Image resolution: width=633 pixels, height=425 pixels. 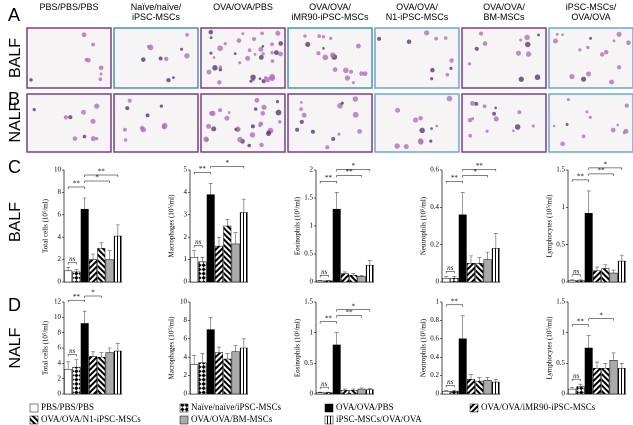 What do you see at coordinates (312, 332) in the screenshot?
I see `y-tick-label: 1` at bounding box center [312, 332].